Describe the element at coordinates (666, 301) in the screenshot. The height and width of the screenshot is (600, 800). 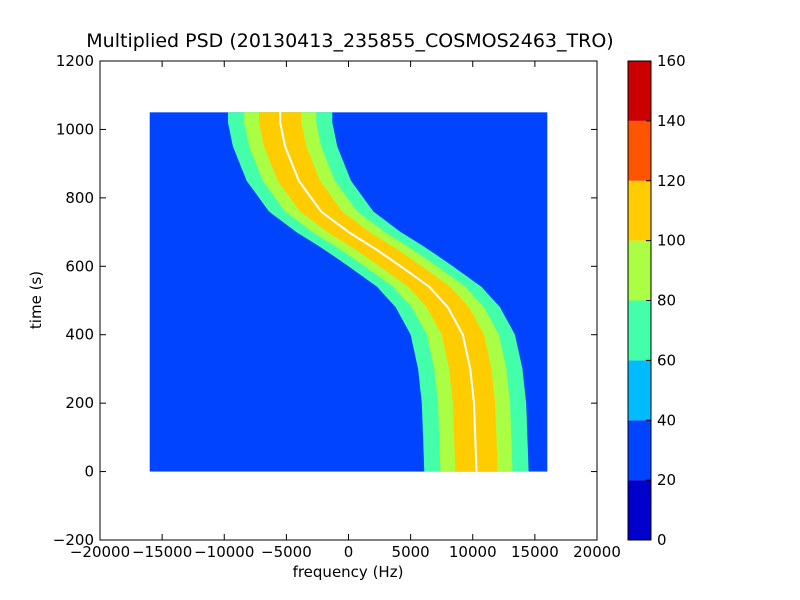
I see `colorbar-tick-label: 80` at that location.